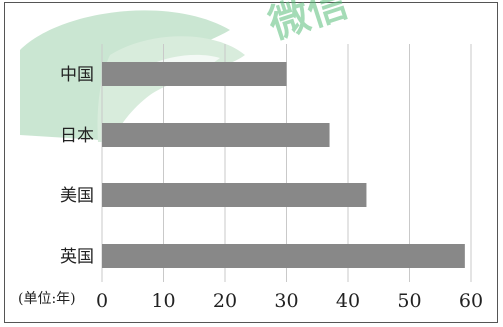 The height and width of the screenshot is (327, 503). What do you see at coordinates (102, 301) in the screenshot?
I see `x-tick-label-0: 0` at bounding box center [102, 301].